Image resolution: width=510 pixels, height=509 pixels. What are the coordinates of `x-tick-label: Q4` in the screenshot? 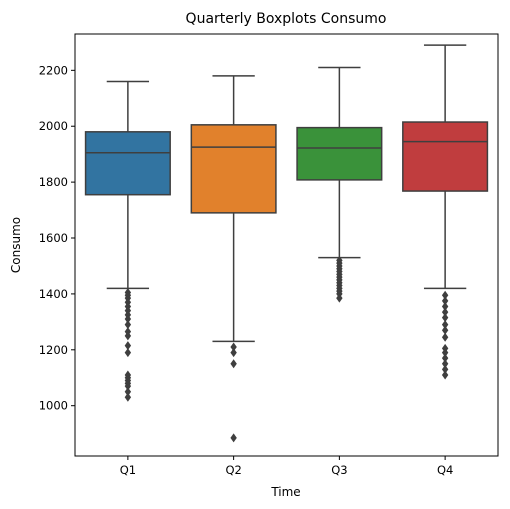 It's located at (445, 470).